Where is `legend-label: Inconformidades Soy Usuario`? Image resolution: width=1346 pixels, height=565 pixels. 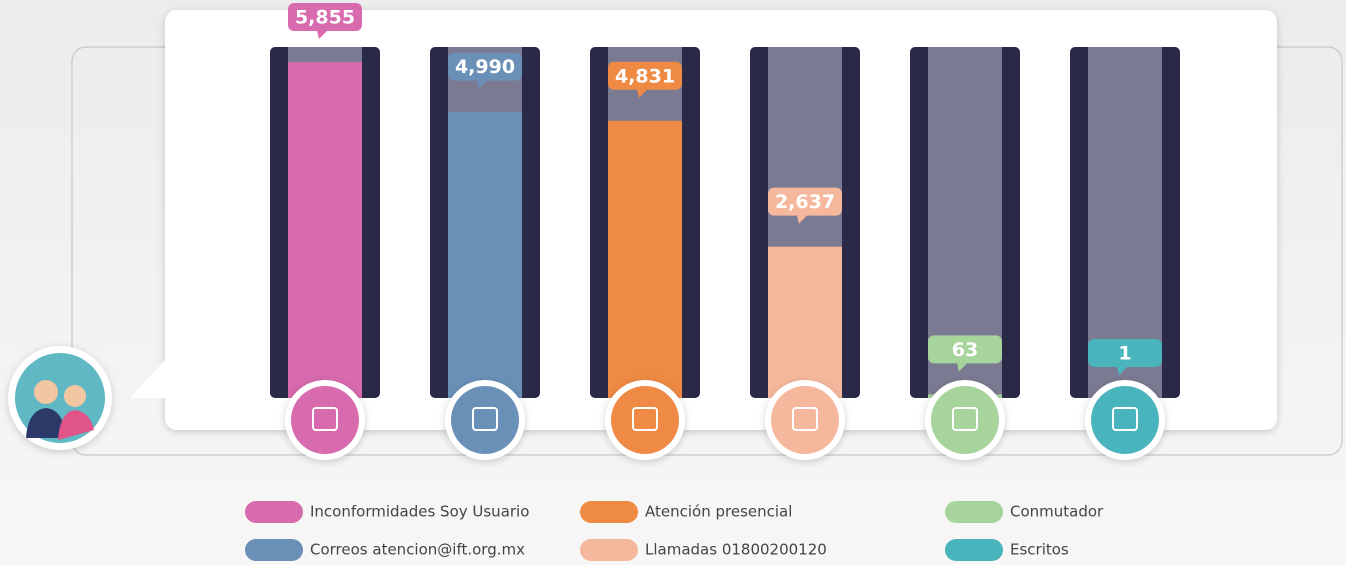
legend-label: Inconformidades Soy Usuario is located at coordinates (419, 512).